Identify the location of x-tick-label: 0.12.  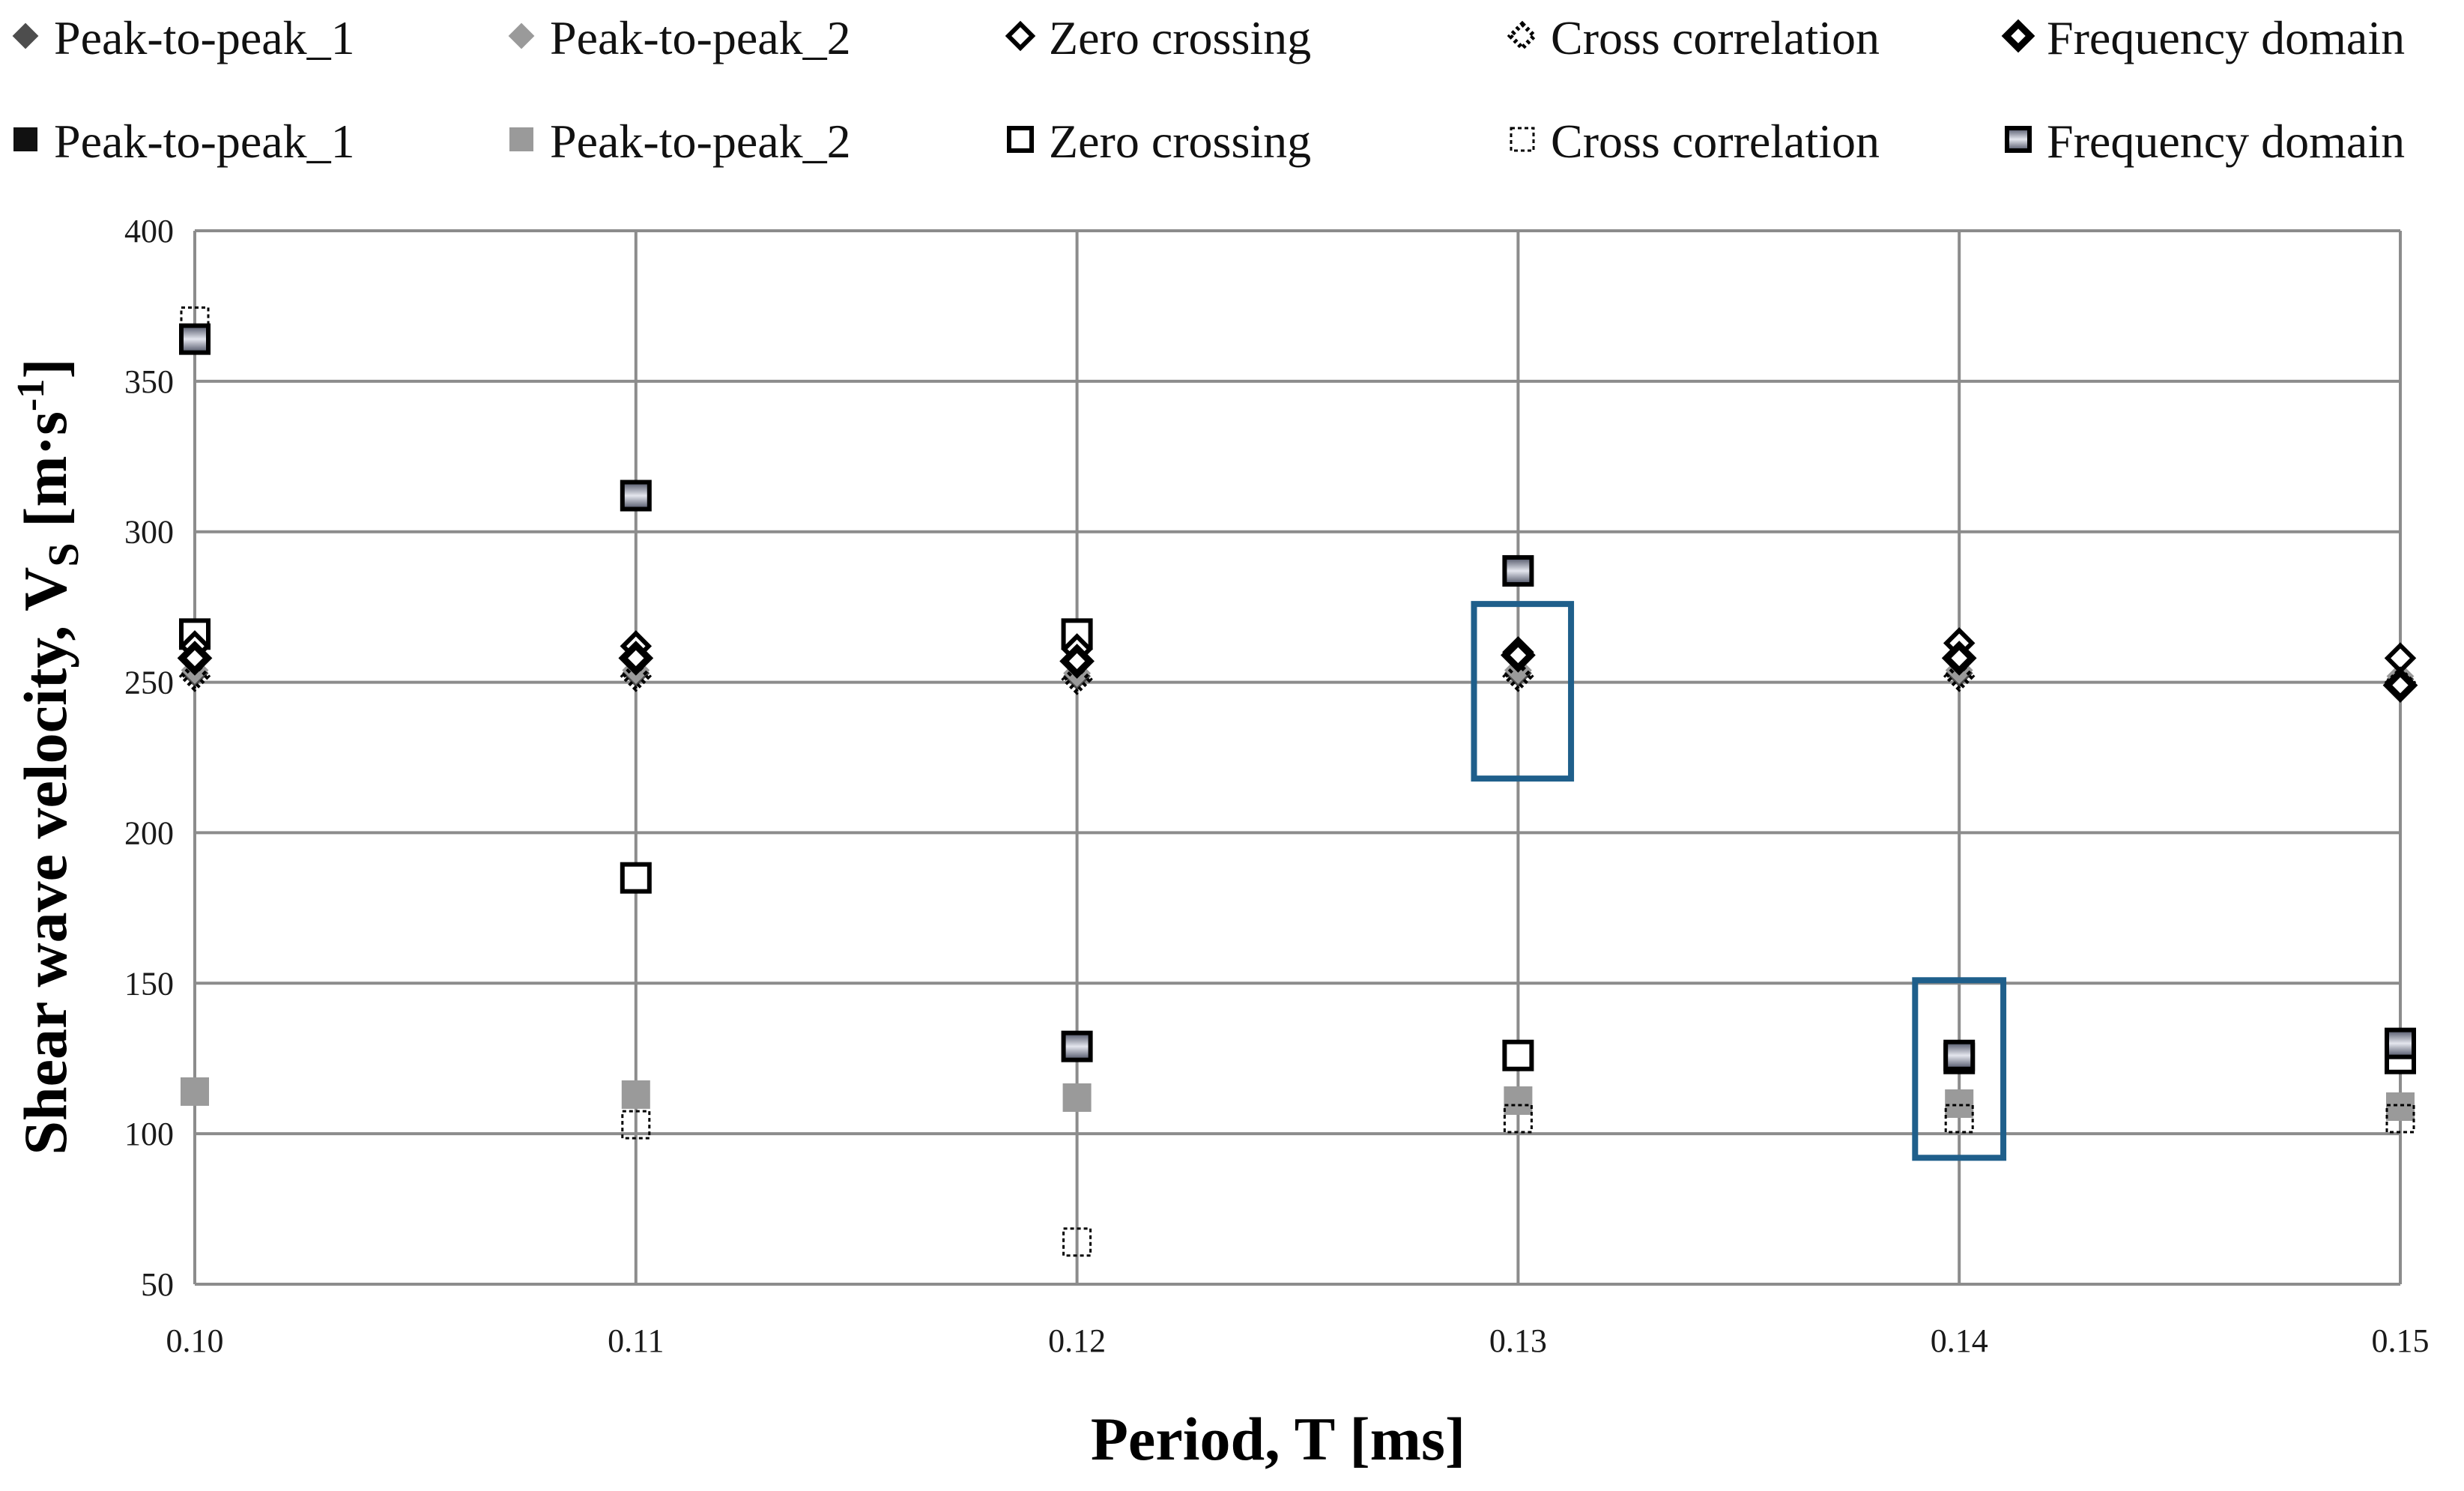
(1077, 1340).